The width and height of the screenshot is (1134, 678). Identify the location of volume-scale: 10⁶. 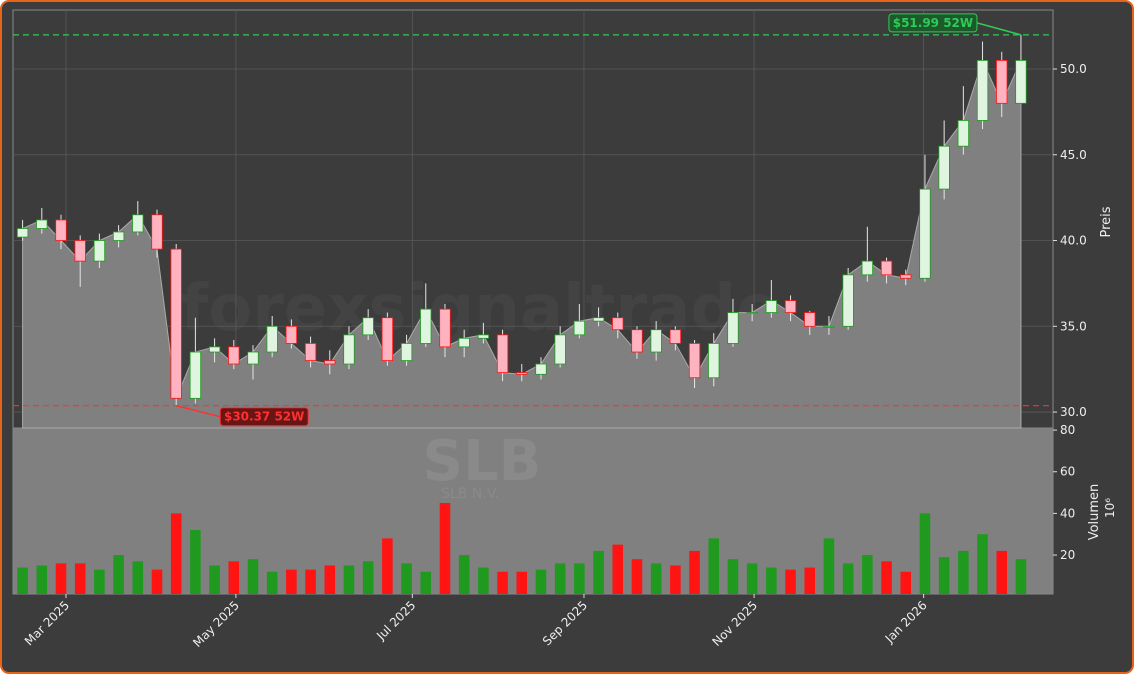
(1110, 508).